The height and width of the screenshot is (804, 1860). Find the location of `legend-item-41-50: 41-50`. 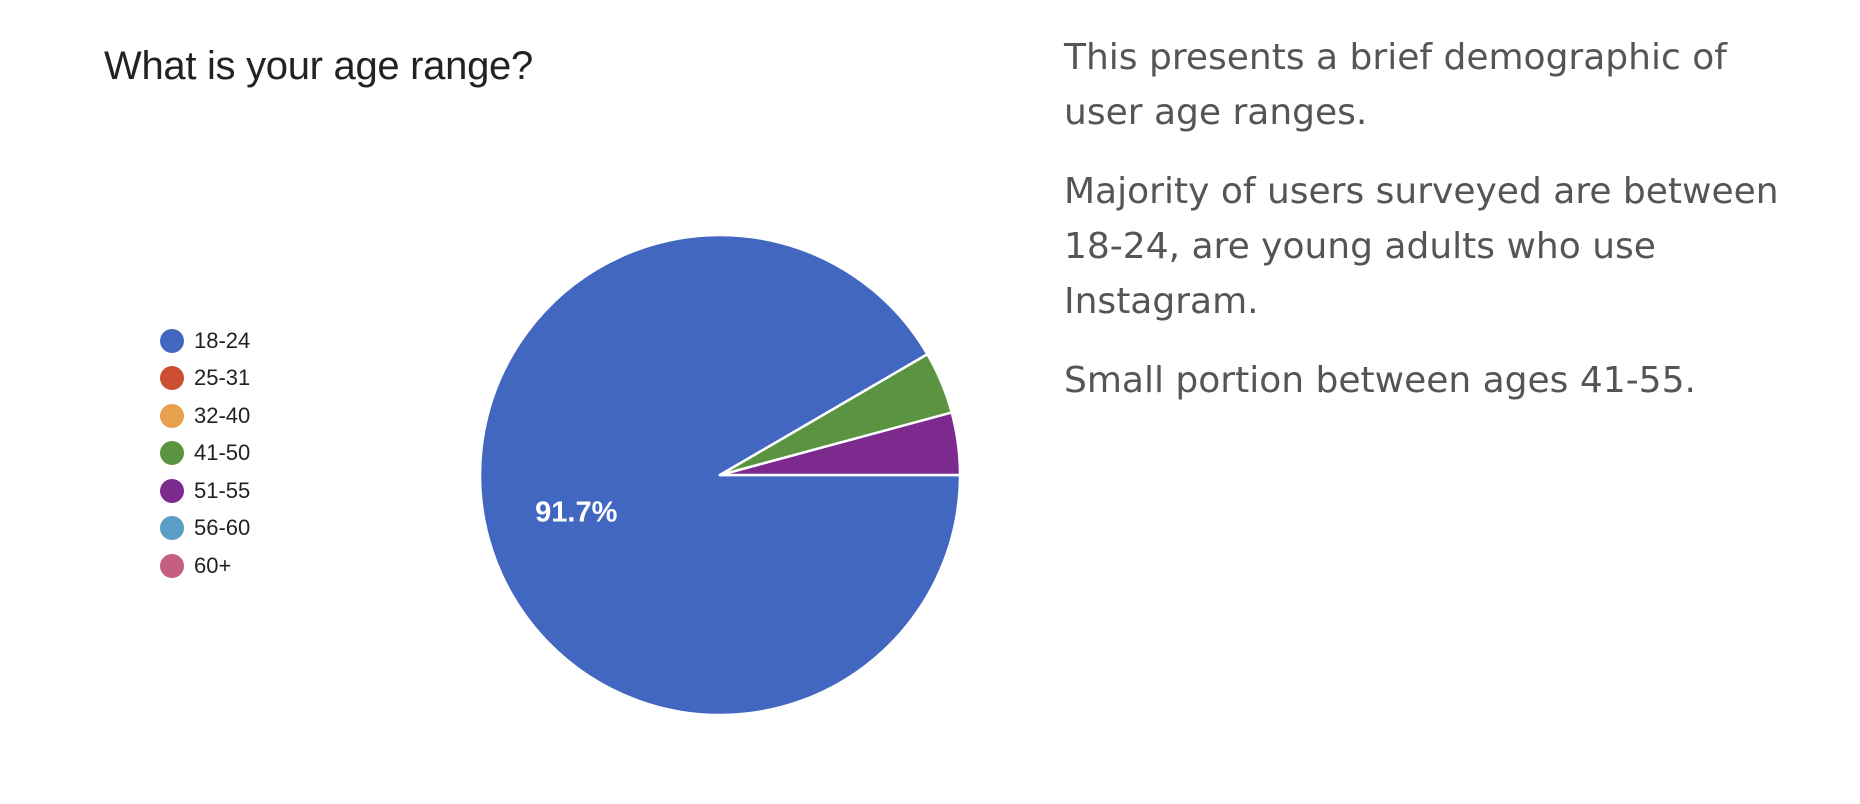

legend-item-41-50: 41-50 is located at coordinates (205, 454).